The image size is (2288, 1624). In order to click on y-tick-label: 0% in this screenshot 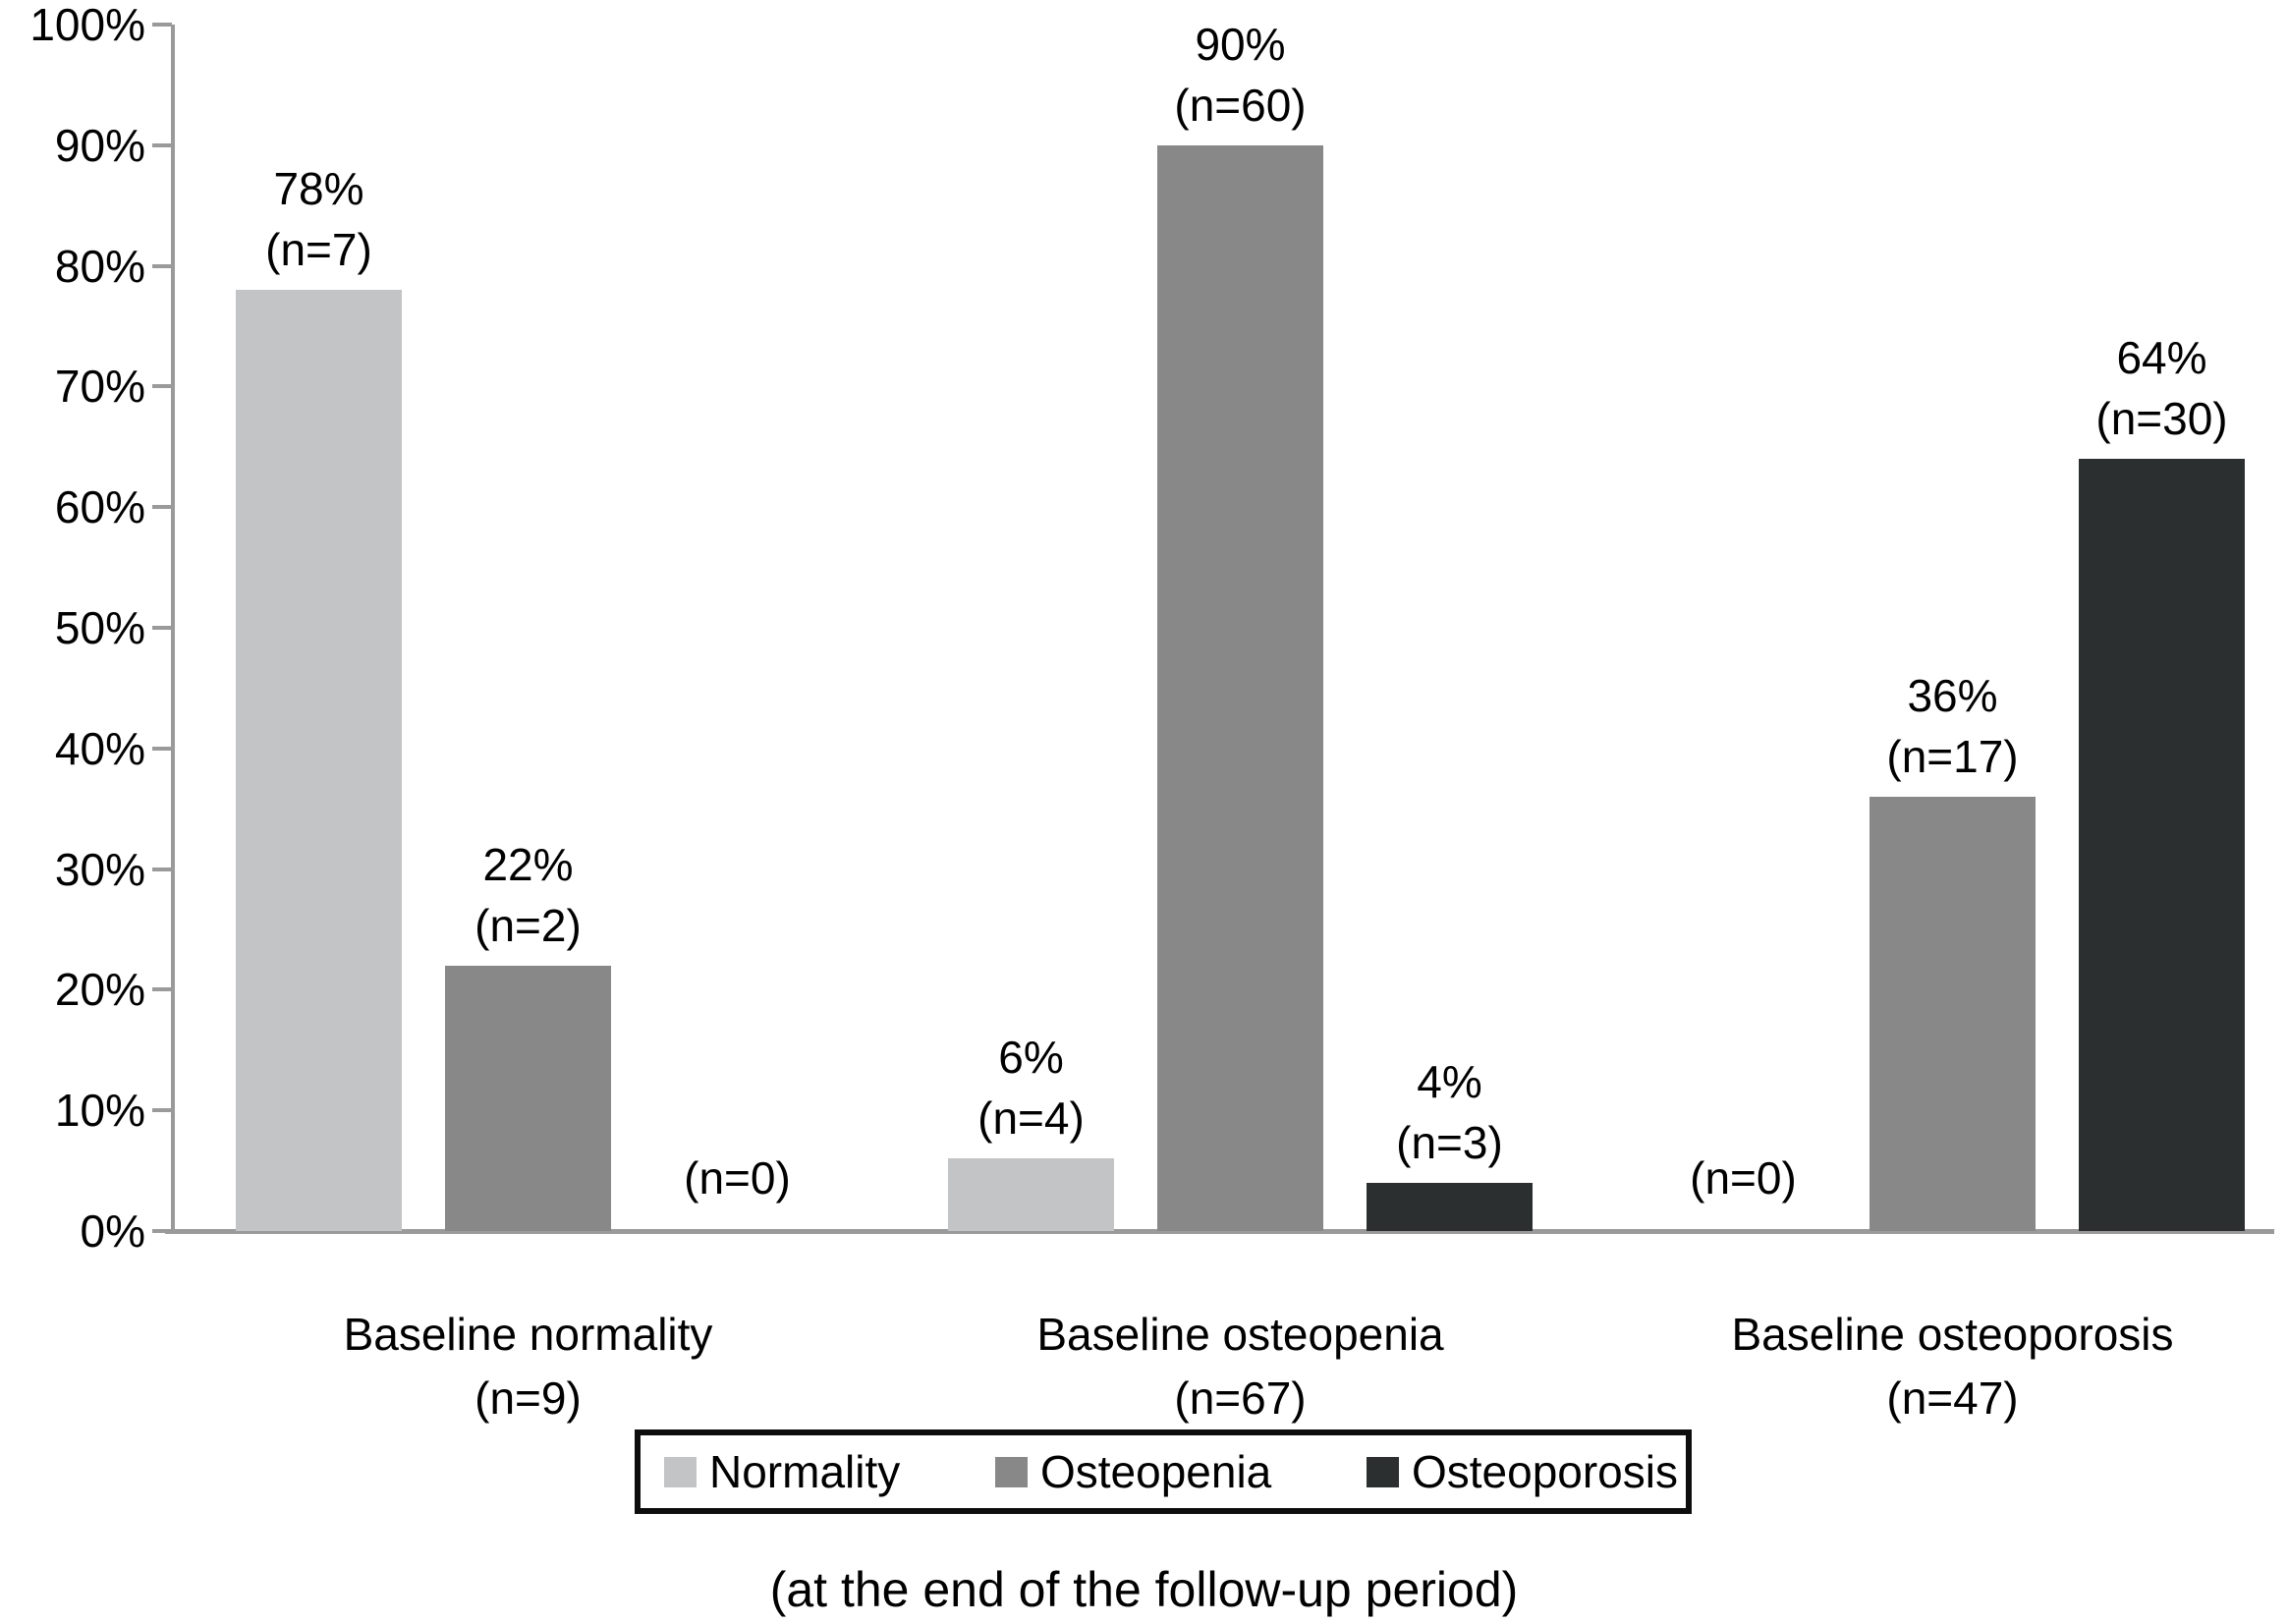, I will do `click(112, 1231)`.